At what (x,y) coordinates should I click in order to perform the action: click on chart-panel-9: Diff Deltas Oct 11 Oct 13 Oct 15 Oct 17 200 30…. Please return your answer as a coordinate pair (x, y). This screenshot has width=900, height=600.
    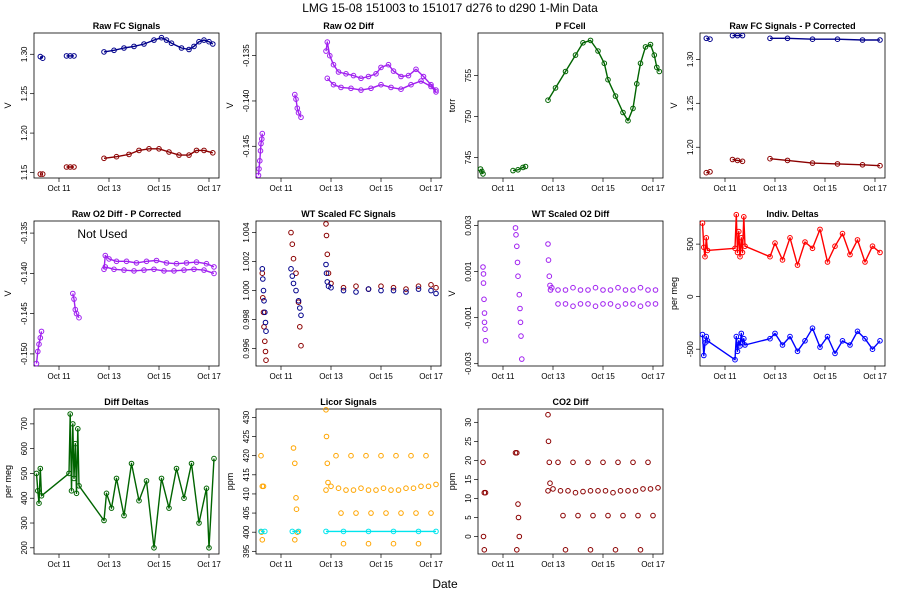
    Looking at the image, I should click on (112, 483).